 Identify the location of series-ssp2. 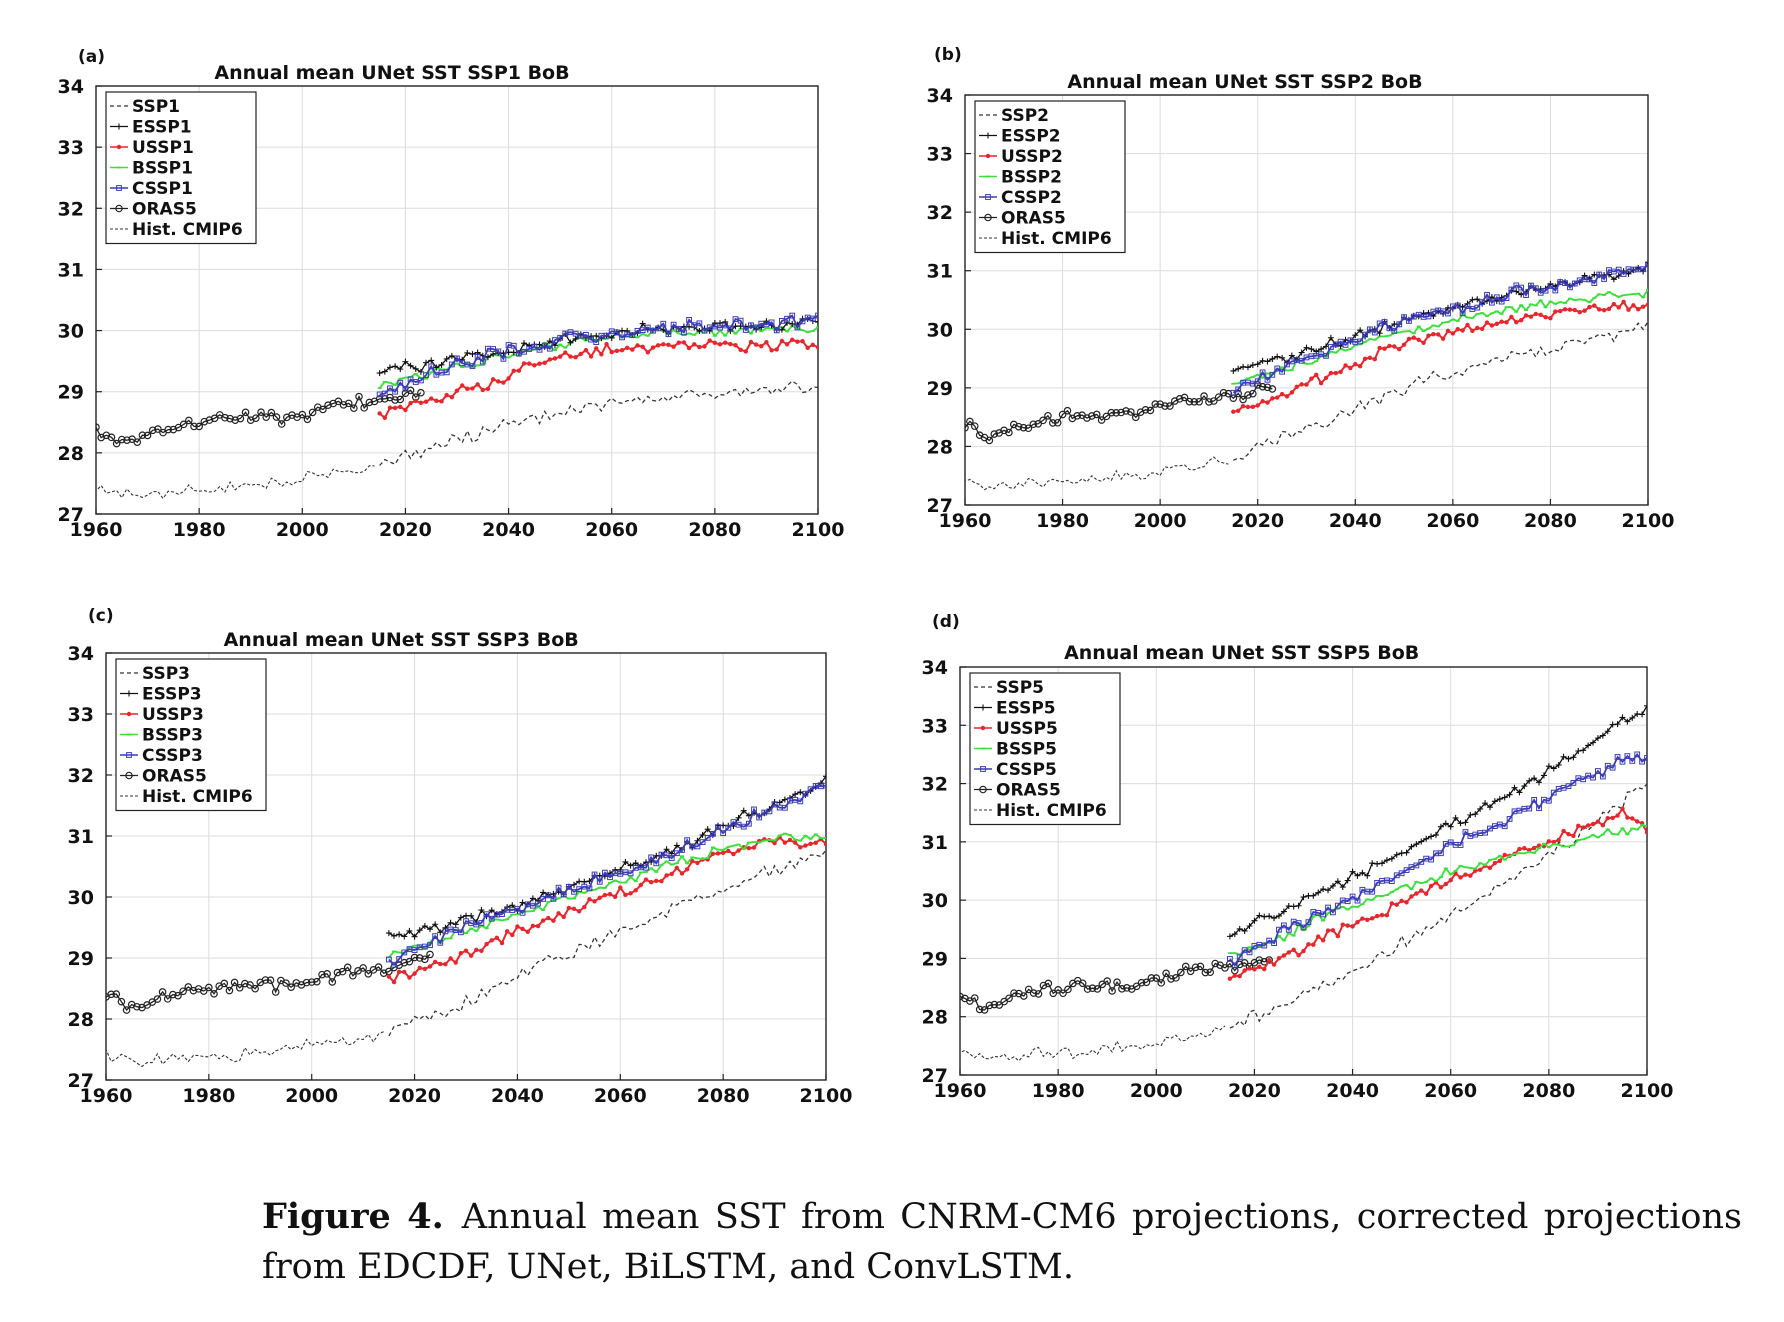
(1440, 391).